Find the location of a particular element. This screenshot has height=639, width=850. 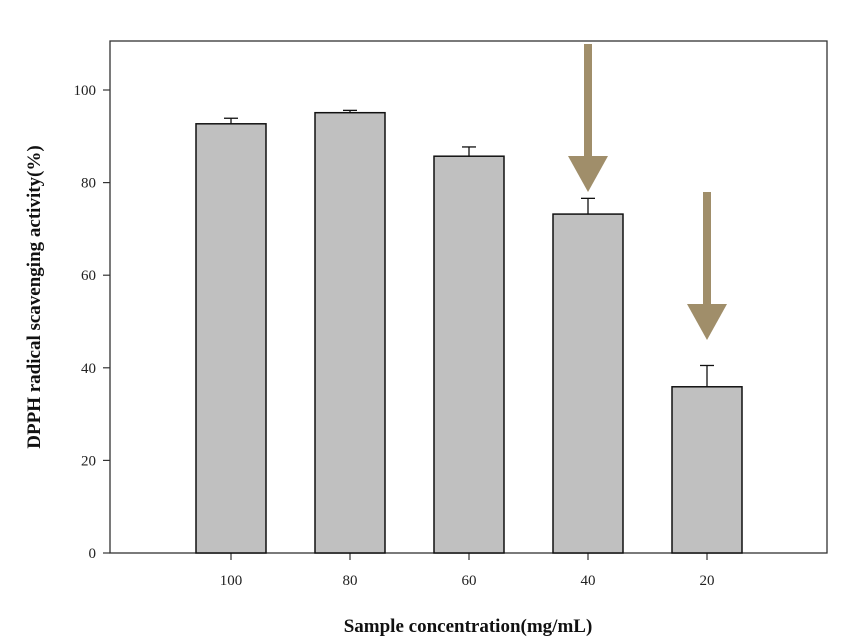

y-tick-label: 0 is located at coordinates (93, 554).